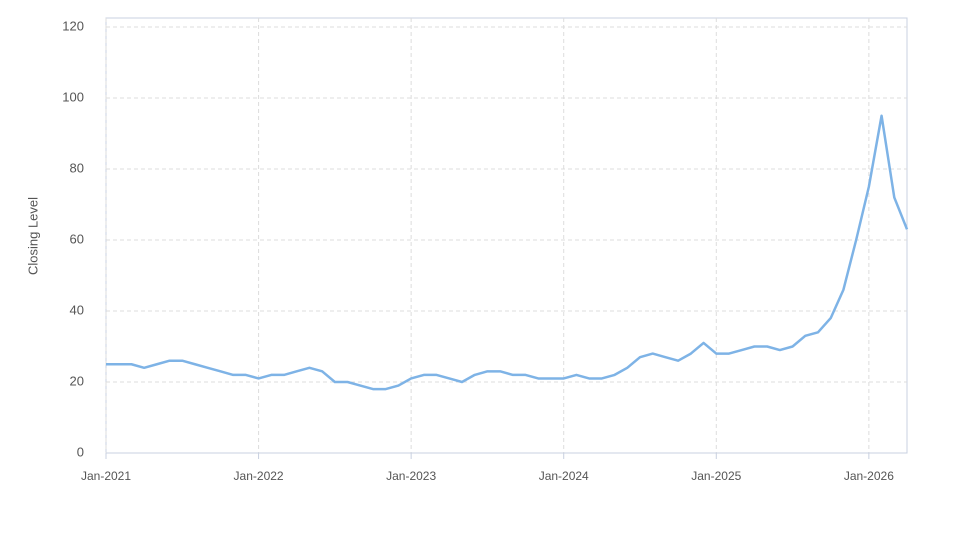 The height and width of the screenshot is (547, 973). What do you see at coordinates (32, 236) in the screenshot?
I see `y-axis-label: Closing Level` at bounding box center [32, 236].